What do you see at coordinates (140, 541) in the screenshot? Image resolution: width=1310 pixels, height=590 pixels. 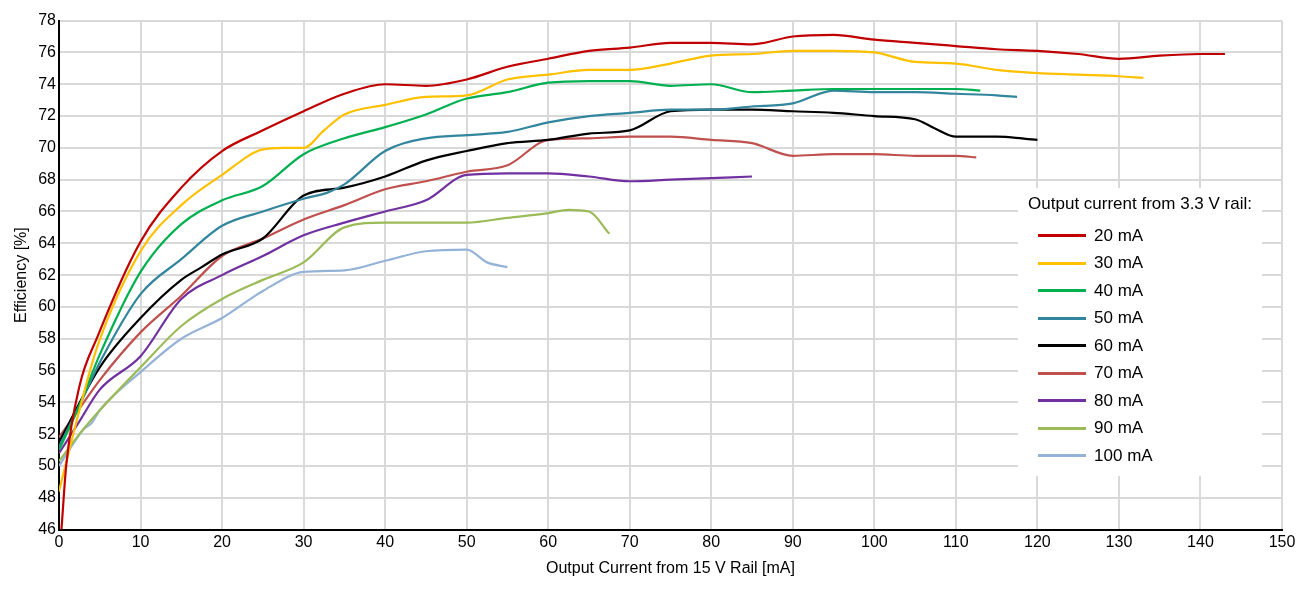 I see `x-tick-label: 10` at bounding box center [140, 541].